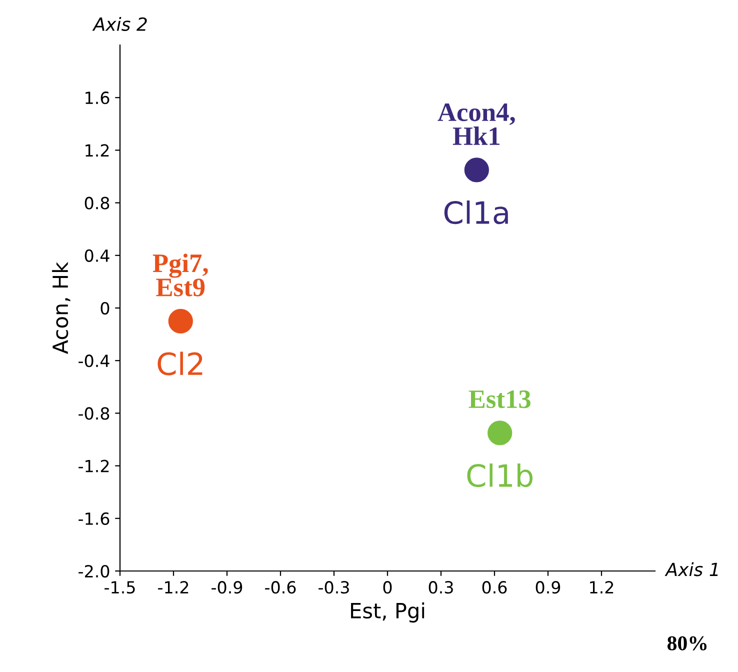  What do you see at coordinates (387, 612) in the screenshot?
I see `x-axis-title: Est, Pgi` at bounding box center [387, 612].